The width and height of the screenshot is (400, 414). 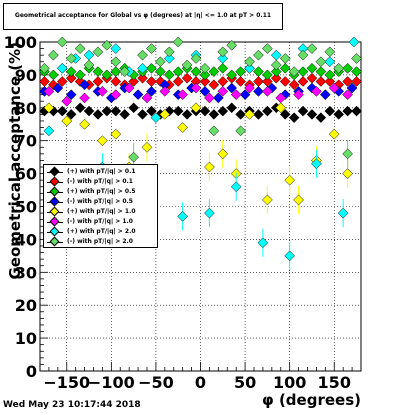 I want to click on legend-label: (+) with pT/|q| > 0.5, so click(x=101, y=191).